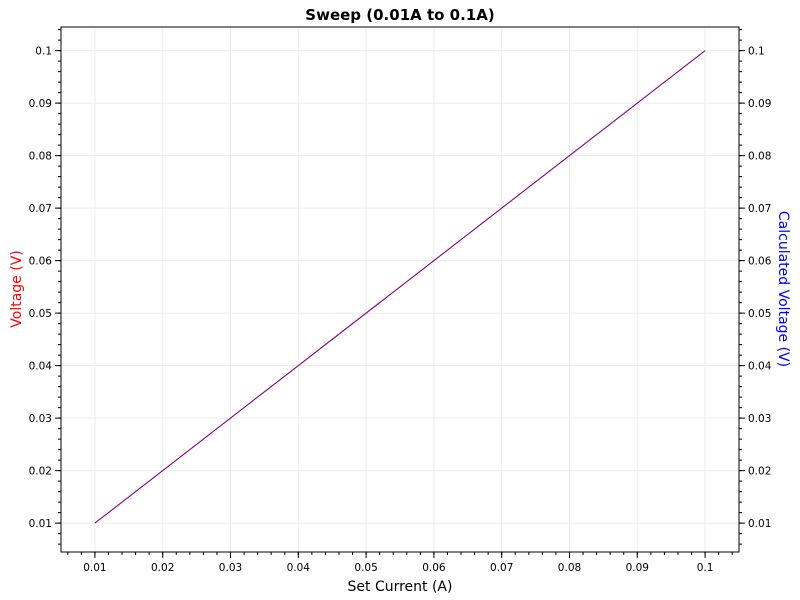  Describe the element at coordinates (759, 104) in the screenshot. I see `y-tick-label-right: 0.09` at that location.